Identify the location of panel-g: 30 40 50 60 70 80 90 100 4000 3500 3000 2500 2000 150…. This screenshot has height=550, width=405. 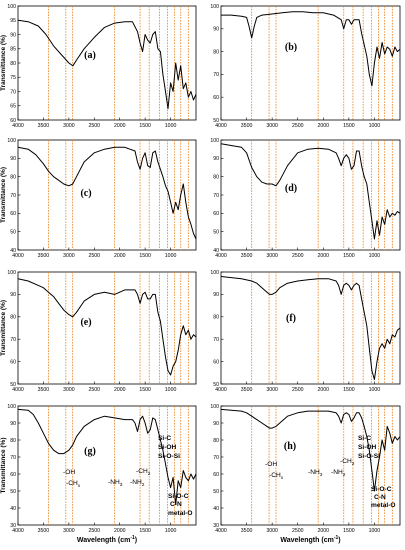
(98, 474).